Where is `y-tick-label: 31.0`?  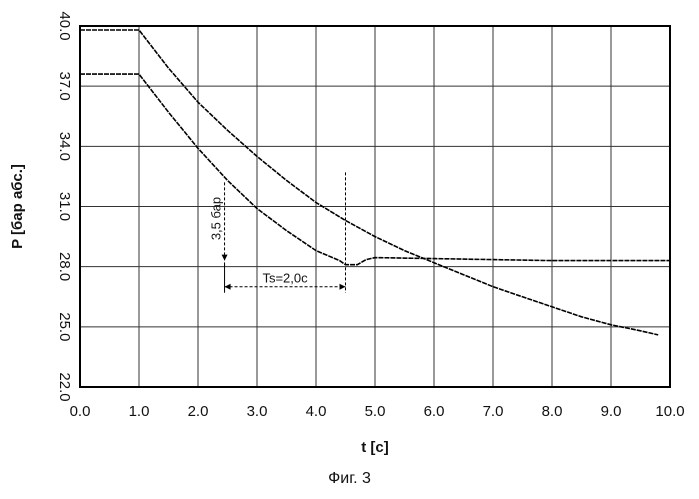
y-tick-label: 31.0 is located at coordinates (64, 206).